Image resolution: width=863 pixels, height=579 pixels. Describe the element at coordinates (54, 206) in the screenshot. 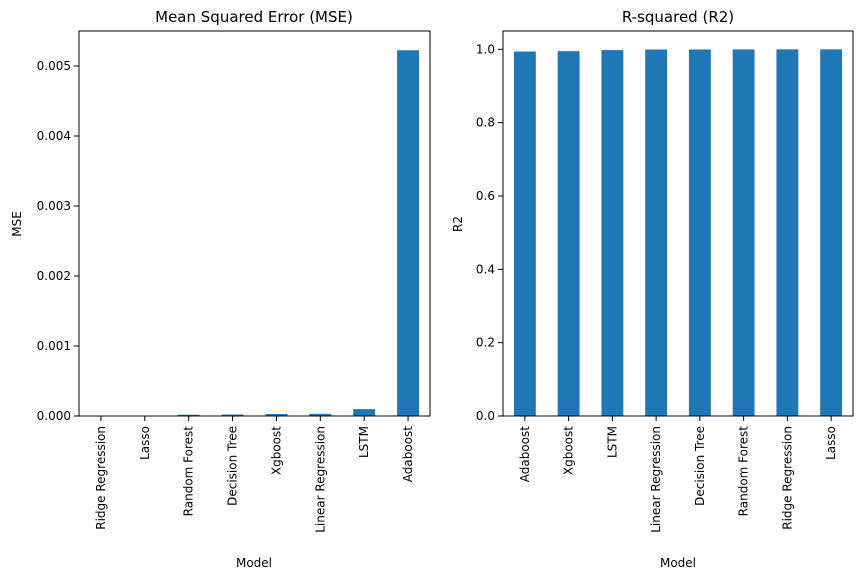

I see `mse-ytick-label-3: 0.003` at that location.